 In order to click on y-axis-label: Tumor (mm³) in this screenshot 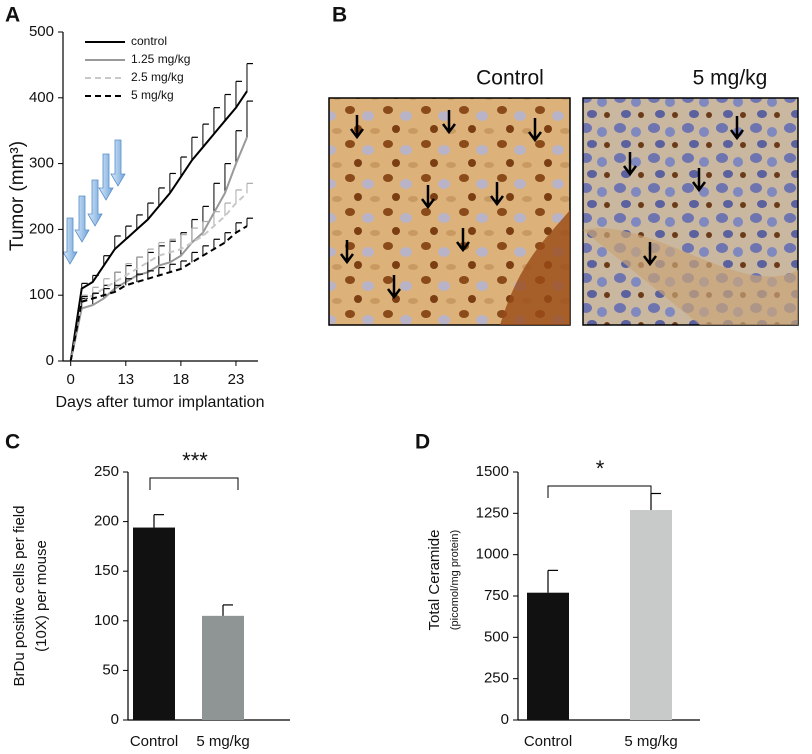, I will do `click(17, 196)`.